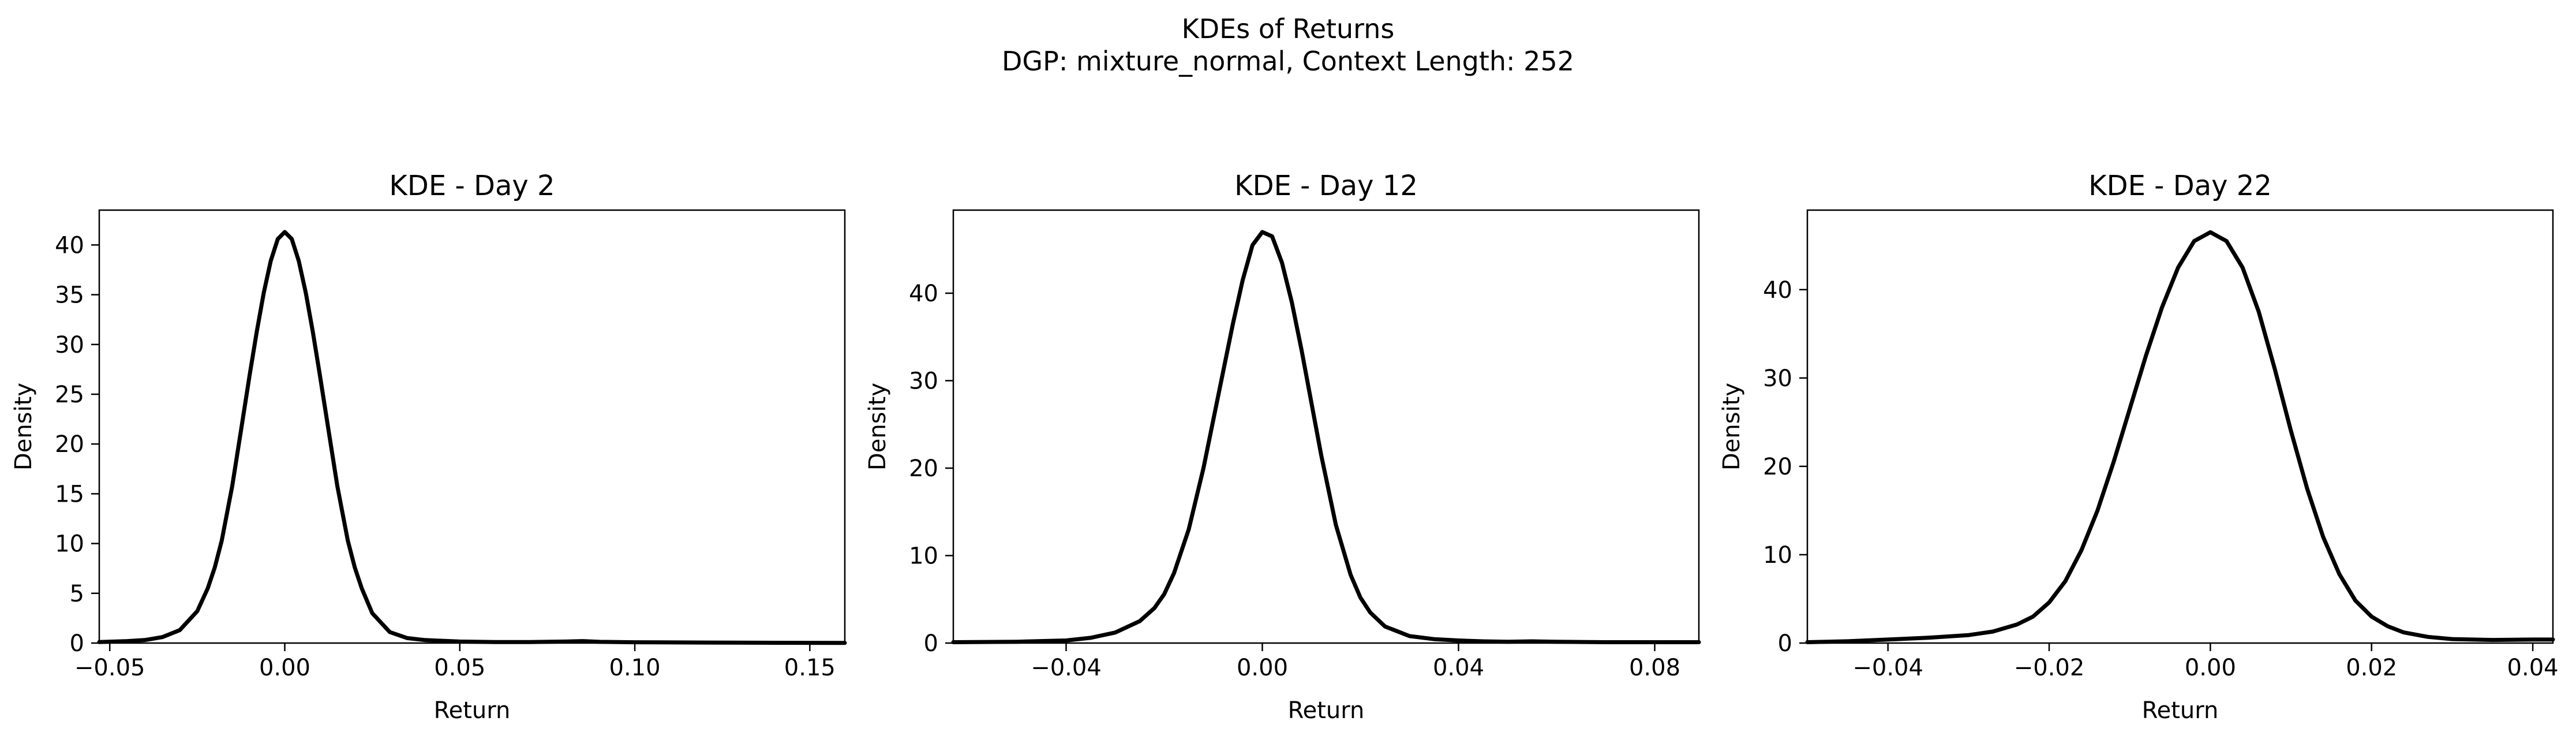 This screenshot has width=2576, height=736. I want to click on x-tick-label: 0.10, so click(635, 668).